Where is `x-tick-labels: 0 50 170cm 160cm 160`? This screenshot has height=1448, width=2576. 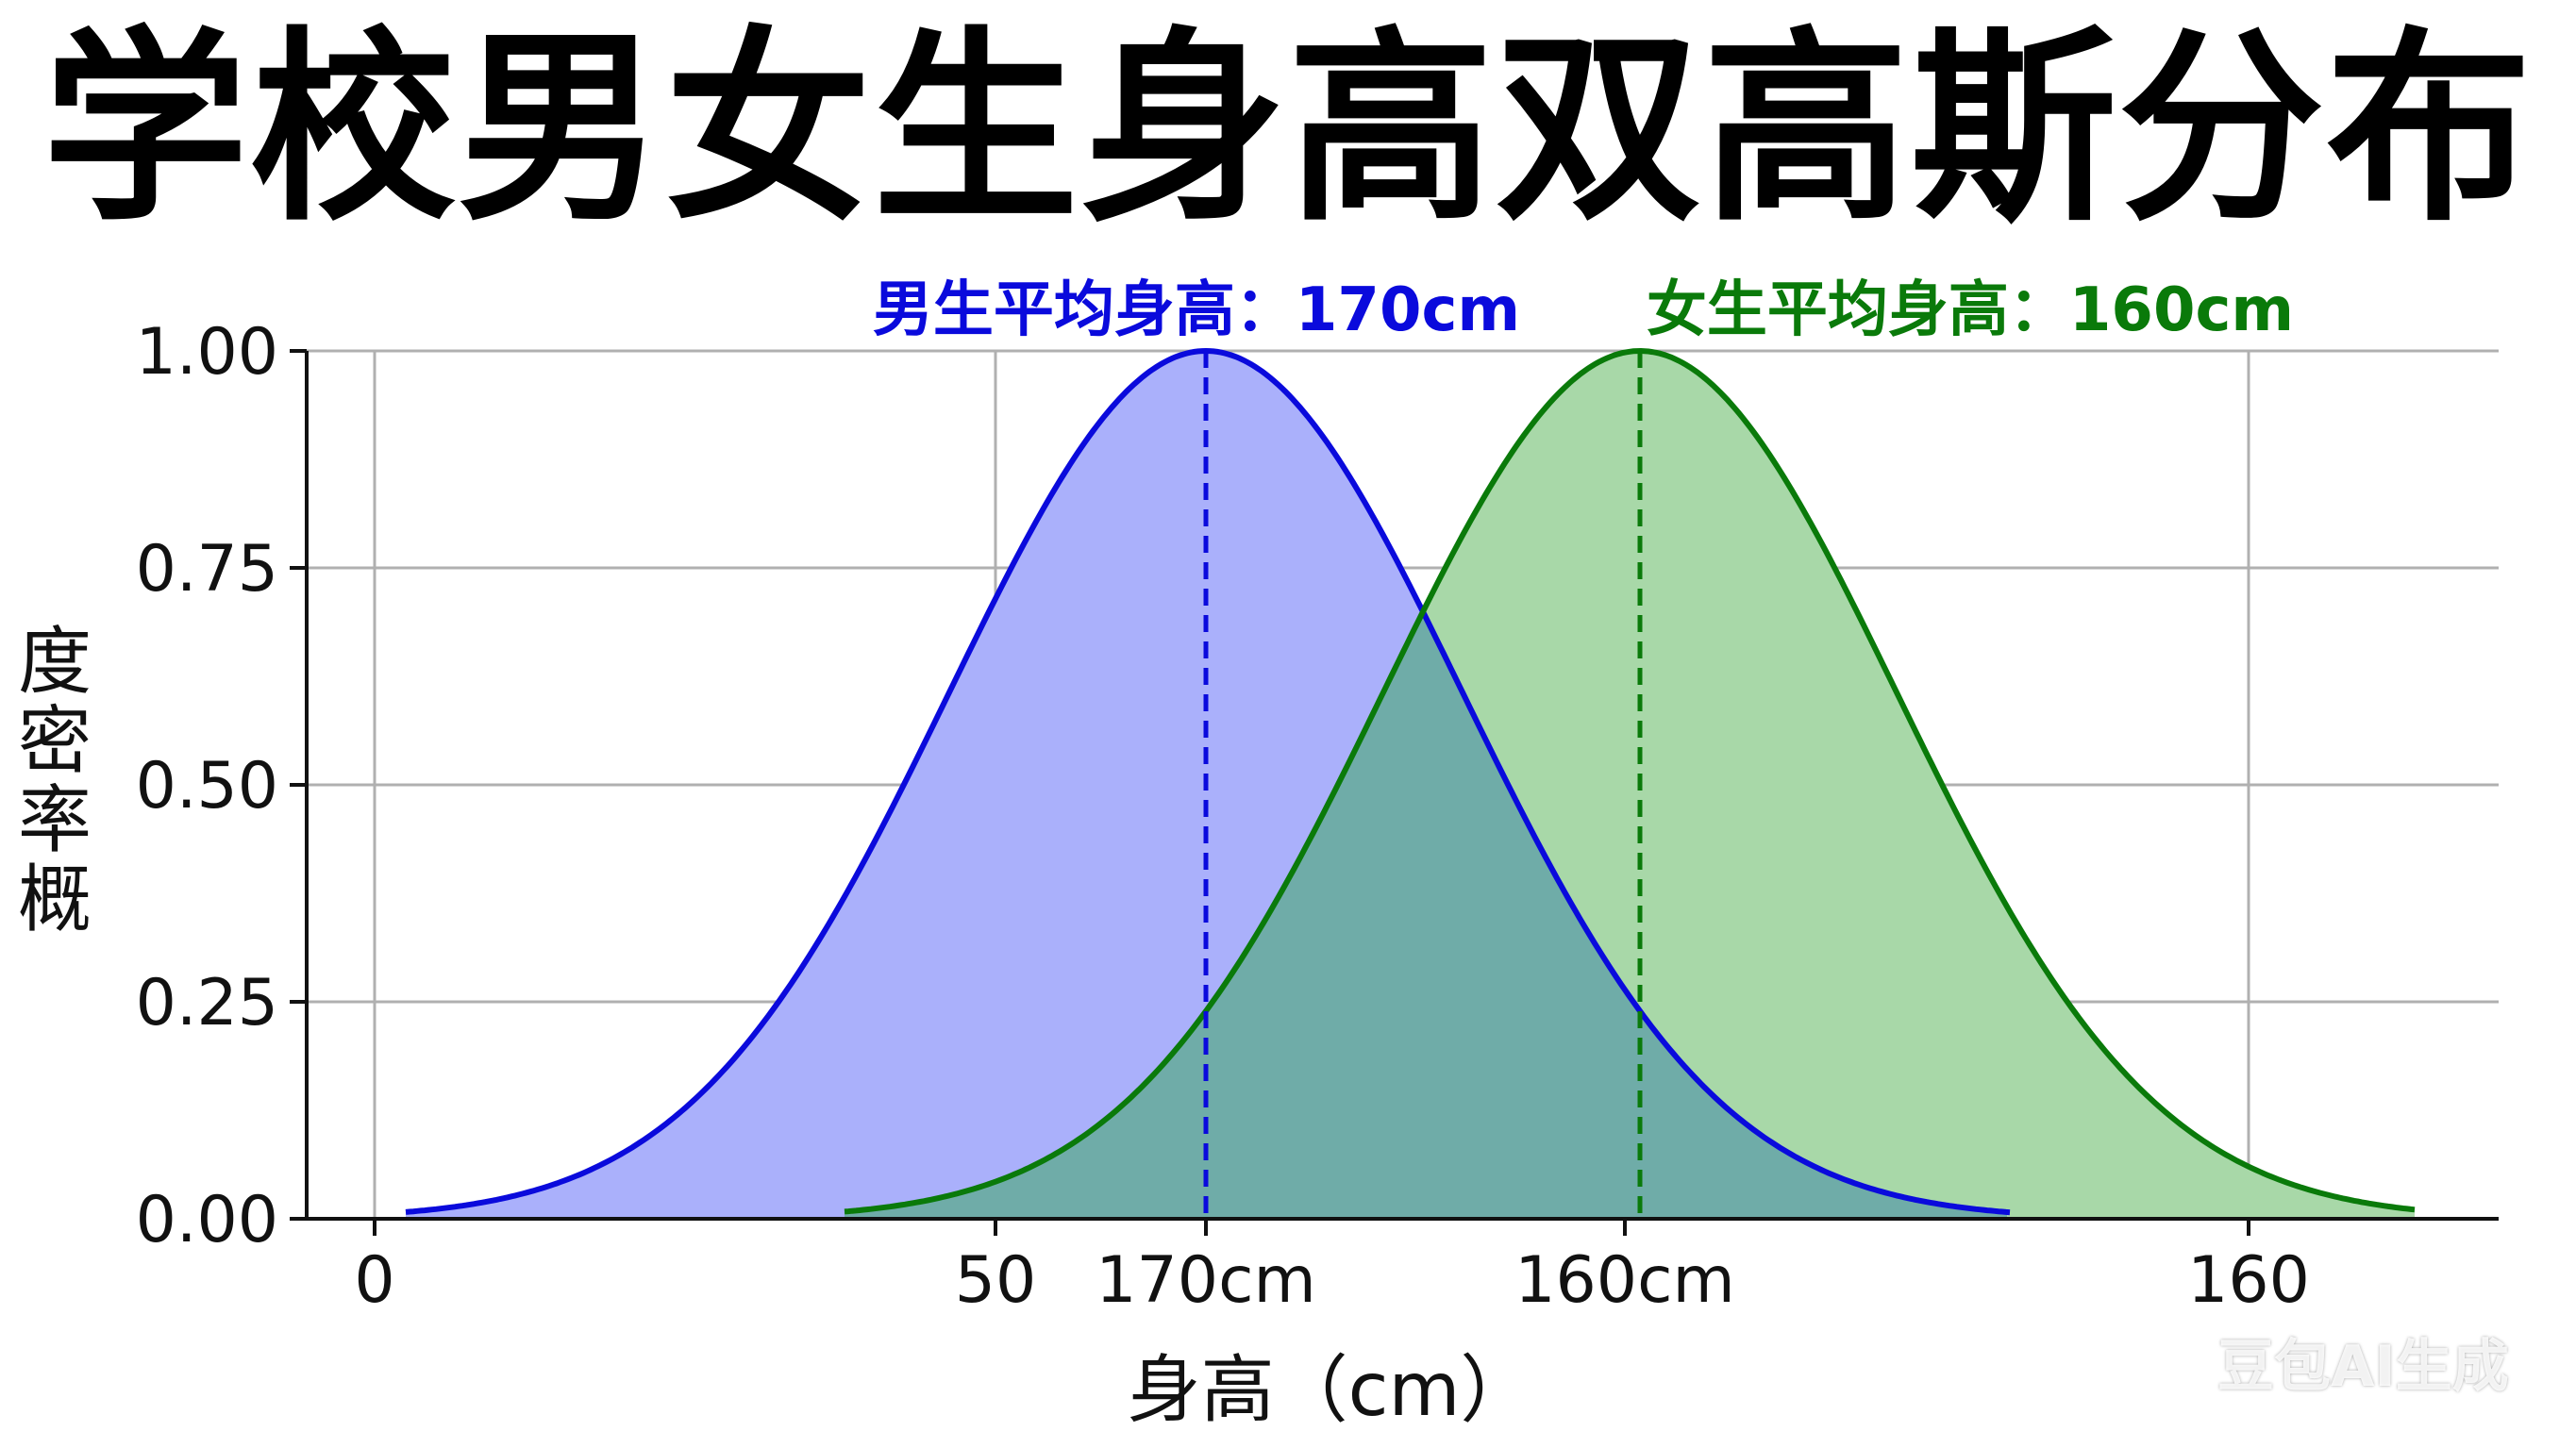 x-tick-labels: 0 50 170cm 160cm 160 is located at coordinates (1332, 1268).